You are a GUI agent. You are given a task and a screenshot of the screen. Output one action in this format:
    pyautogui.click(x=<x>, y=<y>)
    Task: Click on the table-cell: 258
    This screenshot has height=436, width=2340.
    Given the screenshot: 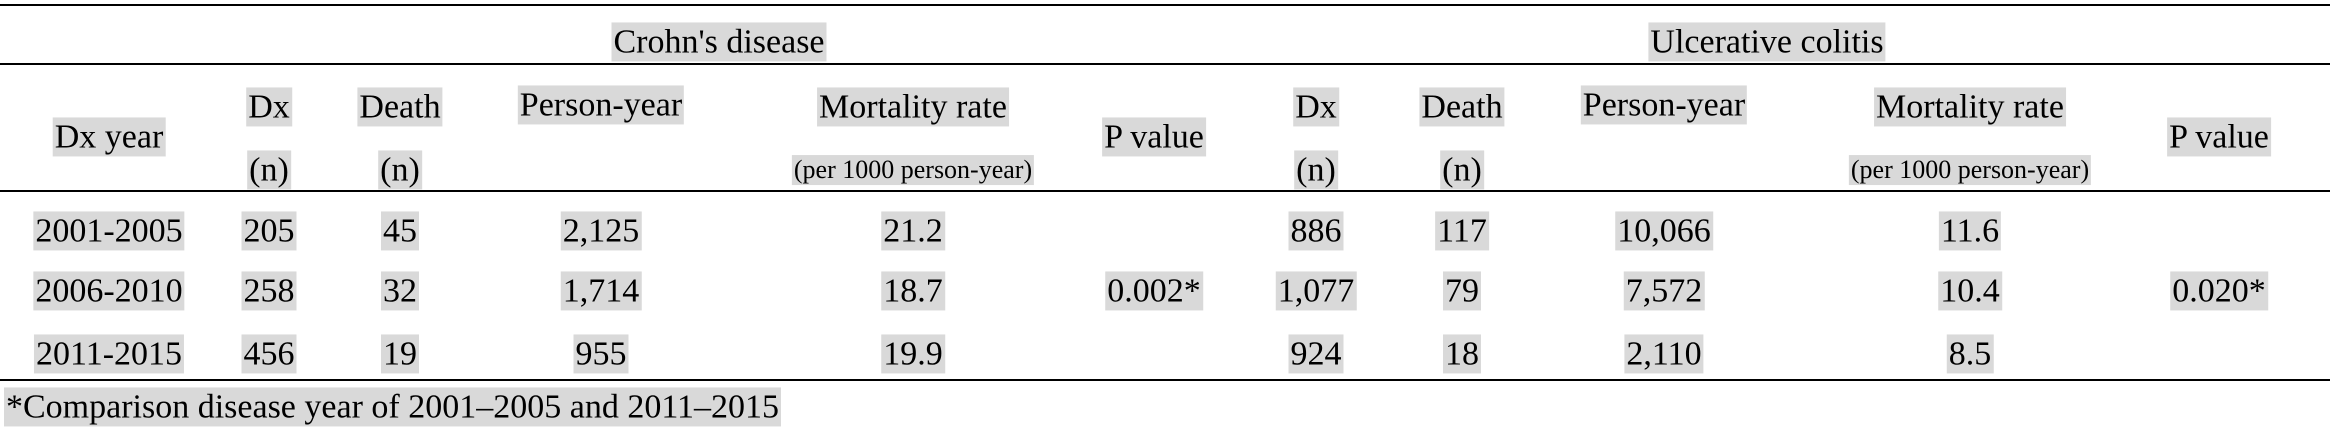 What is the action you would take?
    pyautogui.click(x=269, y=291)
    